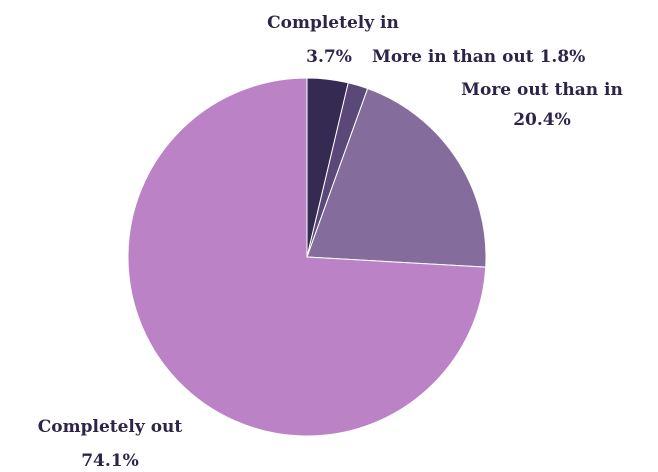 Image resolution: width=658 pixels, height=472 pixels. I want to click on value-completely-out: 74.1%, so click(110, 461).